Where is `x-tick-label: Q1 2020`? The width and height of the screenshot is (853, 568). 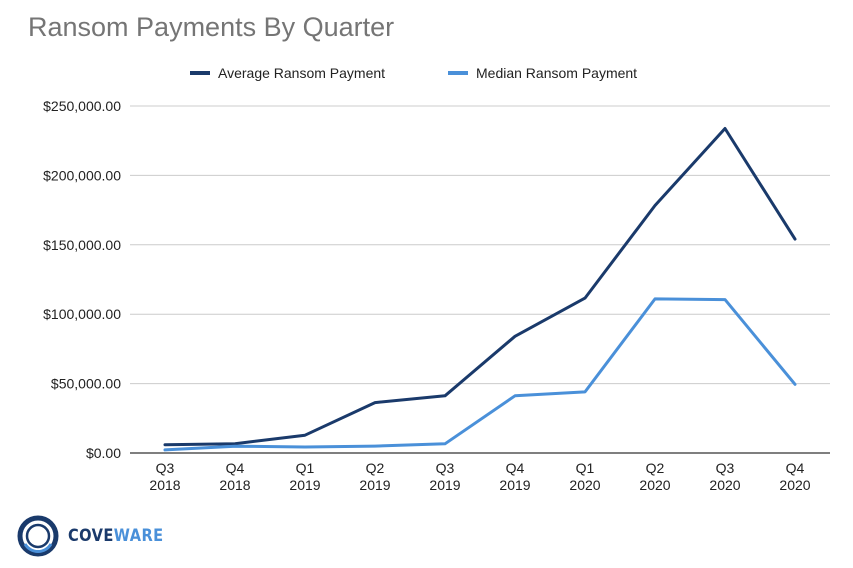
x-tick-label: Q1 2020 is located at coordinates (584, 476).